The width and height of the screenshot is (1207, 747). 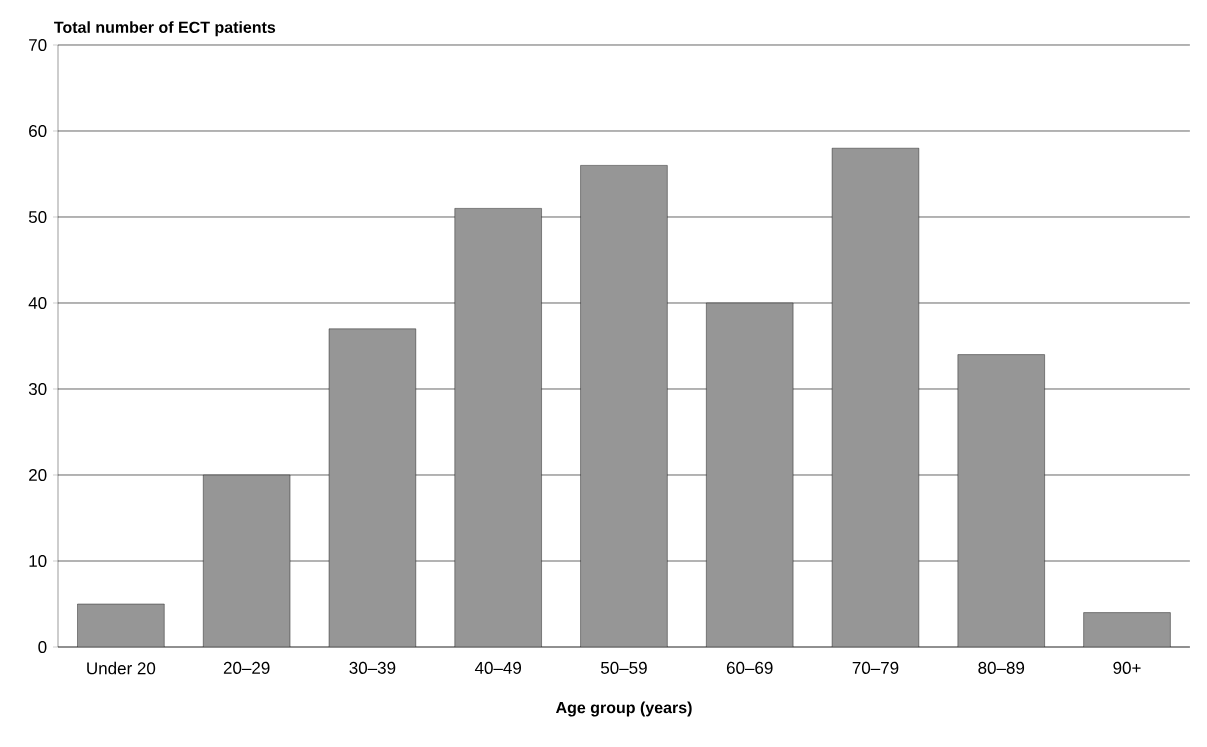 What do you see at coordinates (624, 667) in the screenshot?
I see `x-tick-label: 50–59` at bounding box center [624, 667].